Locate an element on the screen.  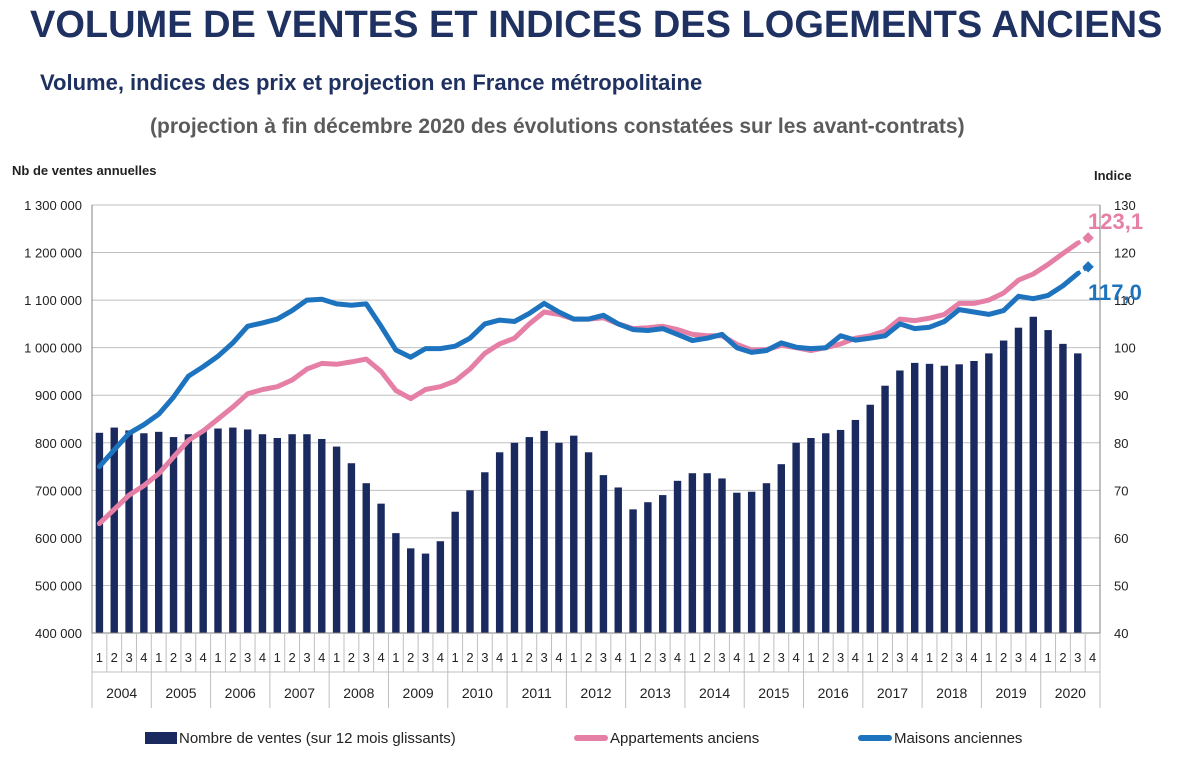
left-tick-label: 400 000 is located at coordinates (58, 633).